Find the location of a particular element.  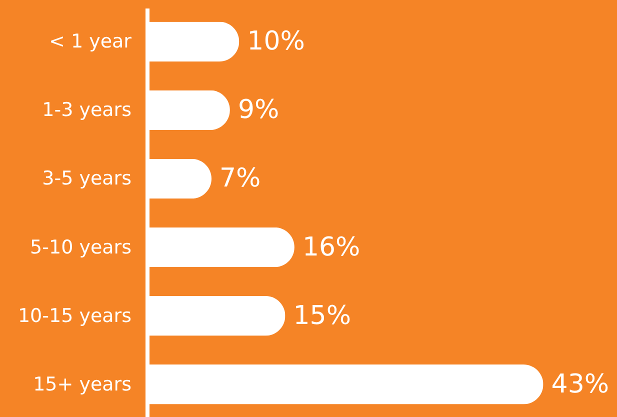

data-label: 15% is located at coordinates (322, 315).